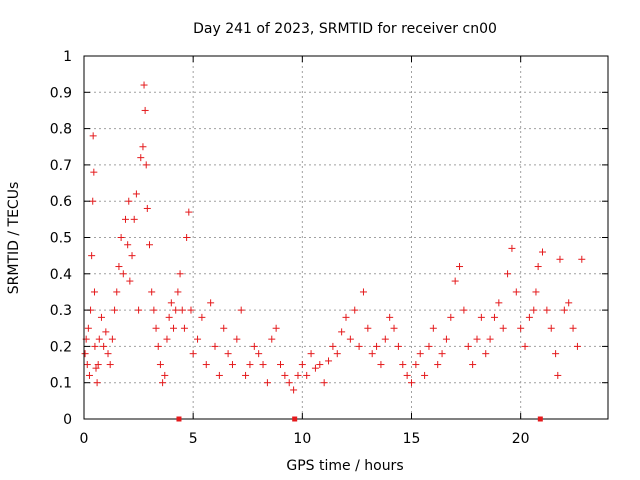 This screenshot has width=640, height=480. I want to click on y-tick-label: 0.8, so click(61, 130).